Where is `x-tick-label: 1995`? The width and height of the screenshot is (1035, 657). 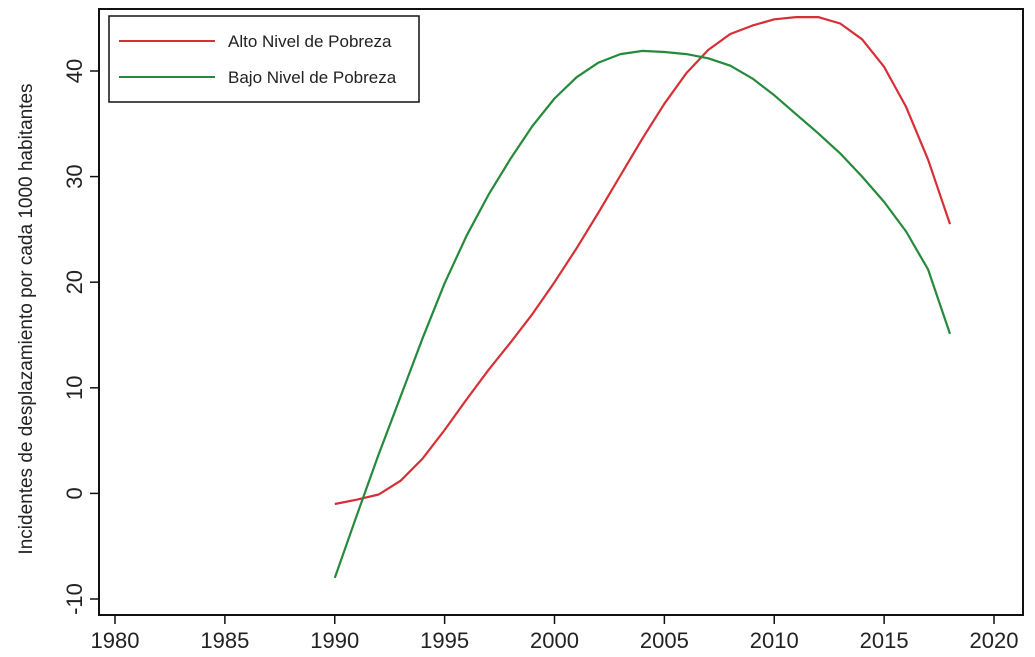 x-tick-label: 1995 is located at coordinates (444, 640).